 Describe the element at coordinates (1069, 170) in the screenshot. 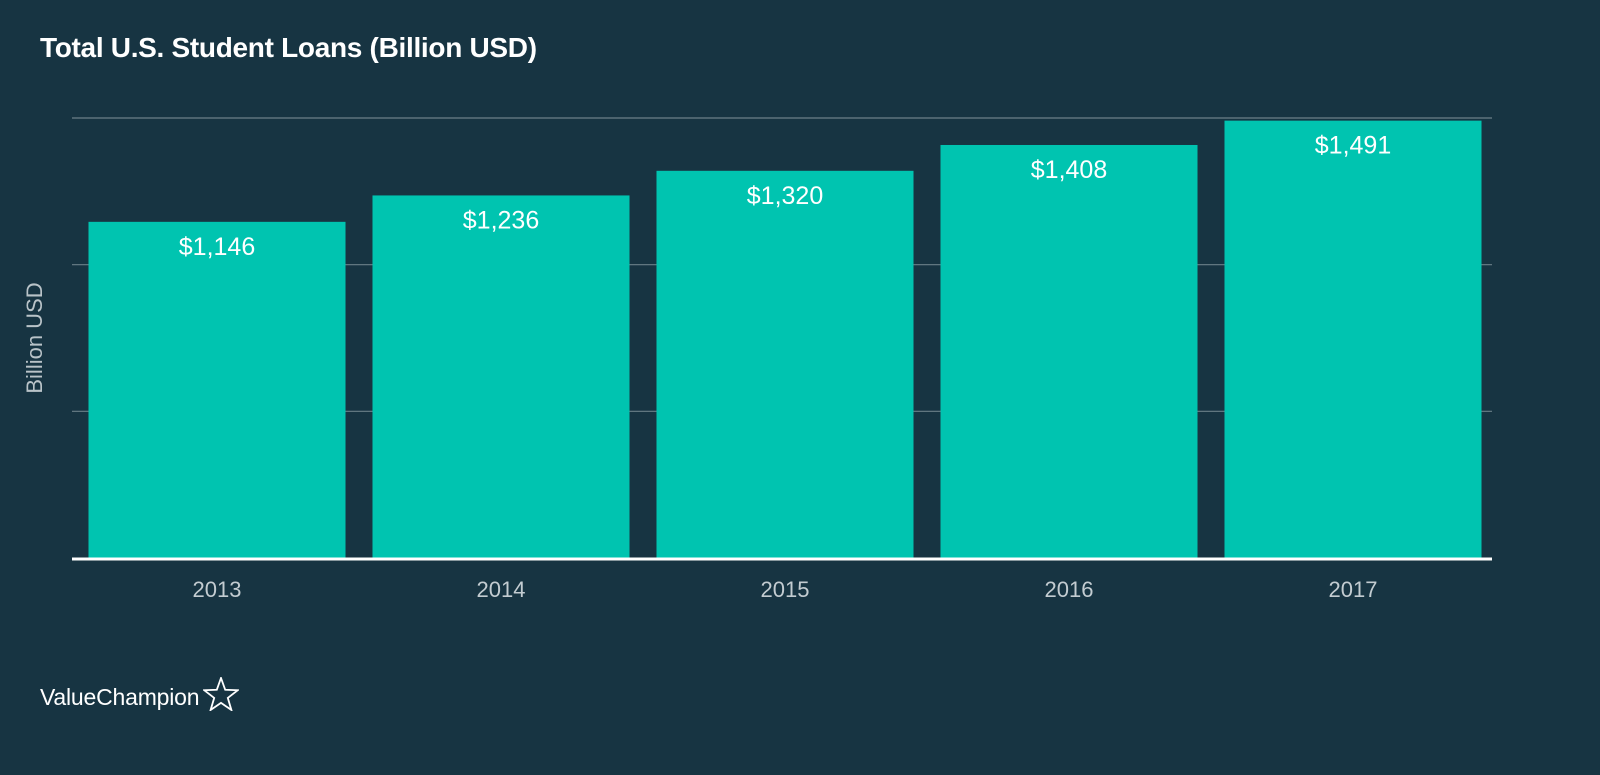

I see `data-label-2016: $1,408` at that location.